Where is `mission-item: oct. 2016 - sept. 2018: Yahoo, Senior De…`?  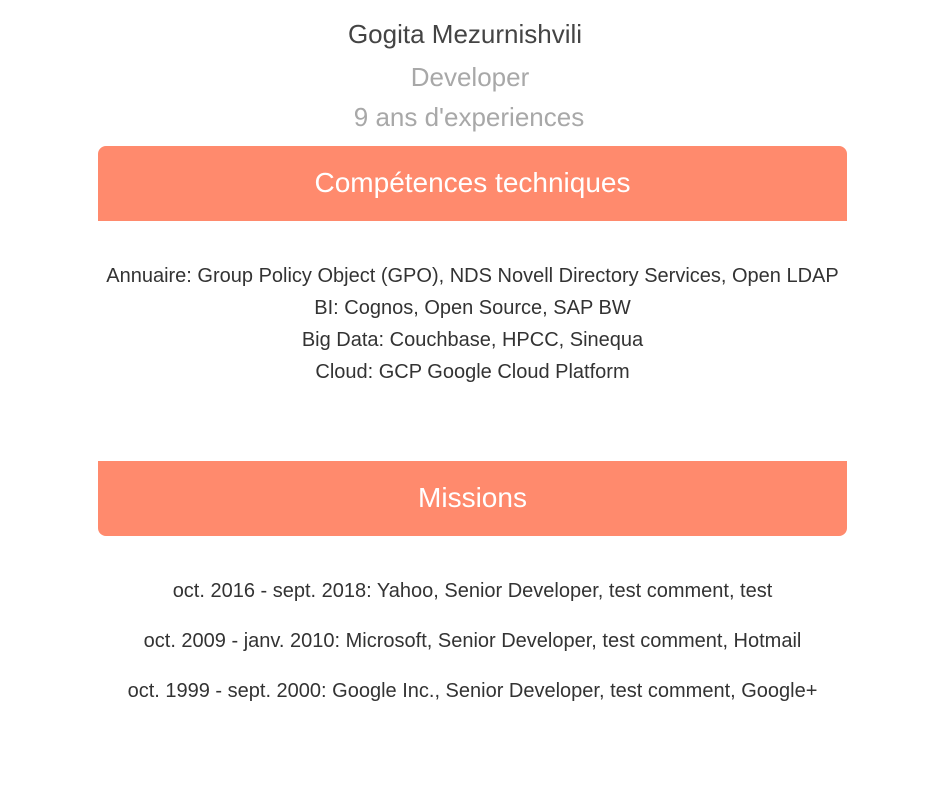
mission-item: oct. 2016 - sept. 2018: Yahoo, Senior De… is located at coordinates (472, 591).